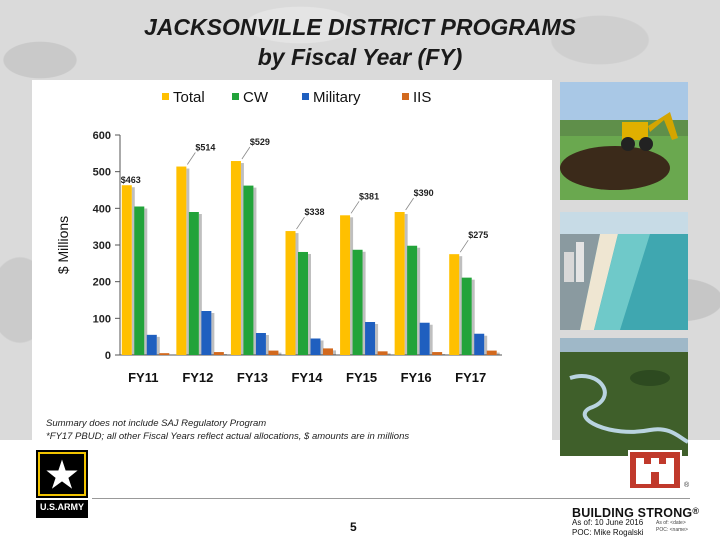  Describe the element at coordinates (478, 235) in the screenshot. I see `data-label: $275` at that location.